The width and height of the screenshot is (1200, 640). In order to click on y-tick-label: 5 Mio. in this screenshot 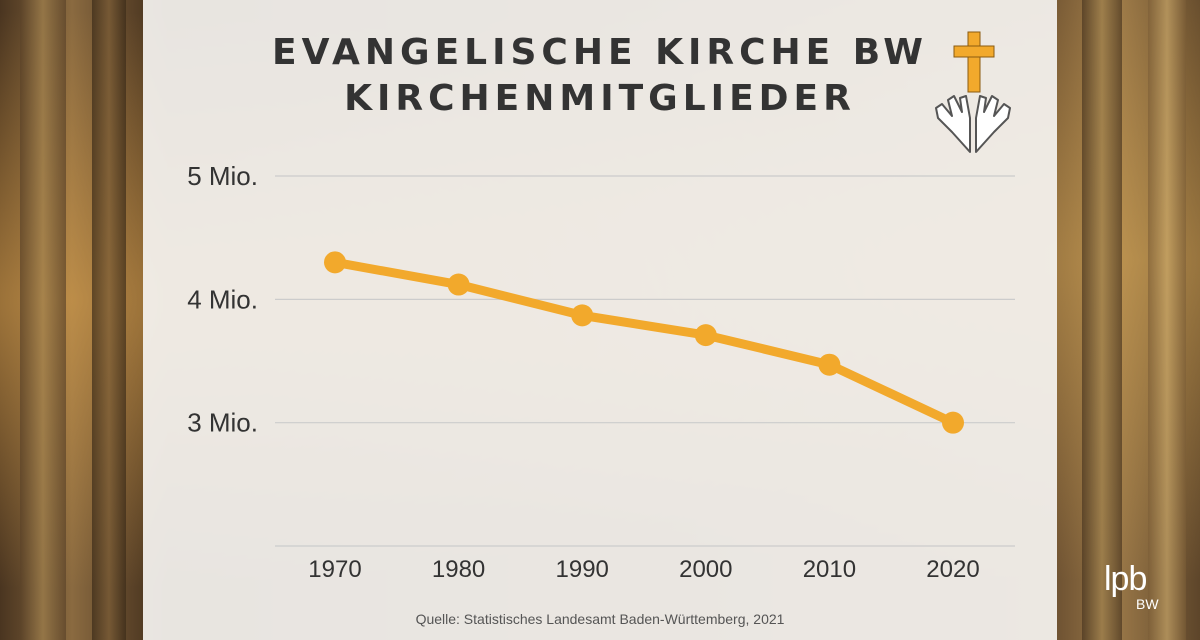, I will do `click(222, 176)`.